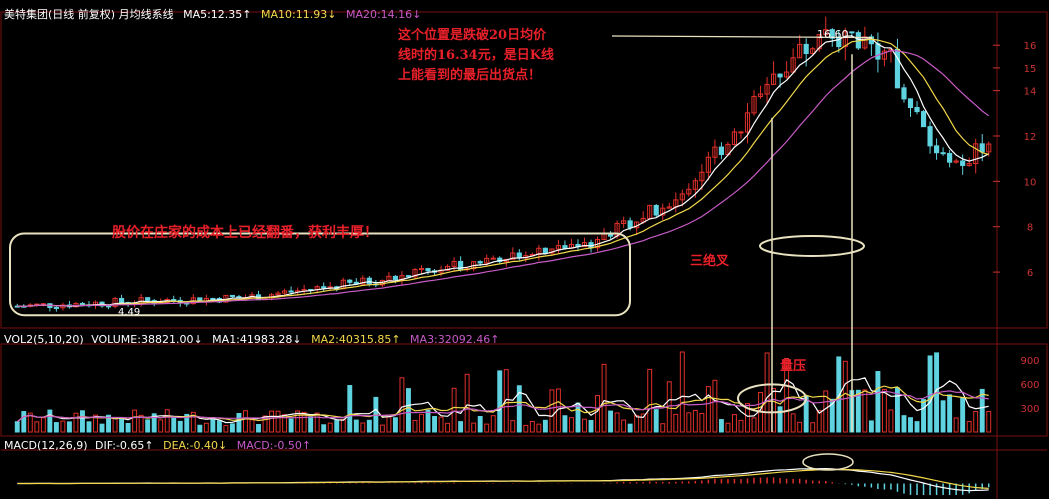  Describe the element at coordinates (320, 274) in the screenshot. I see `accumulation-box` at that location.